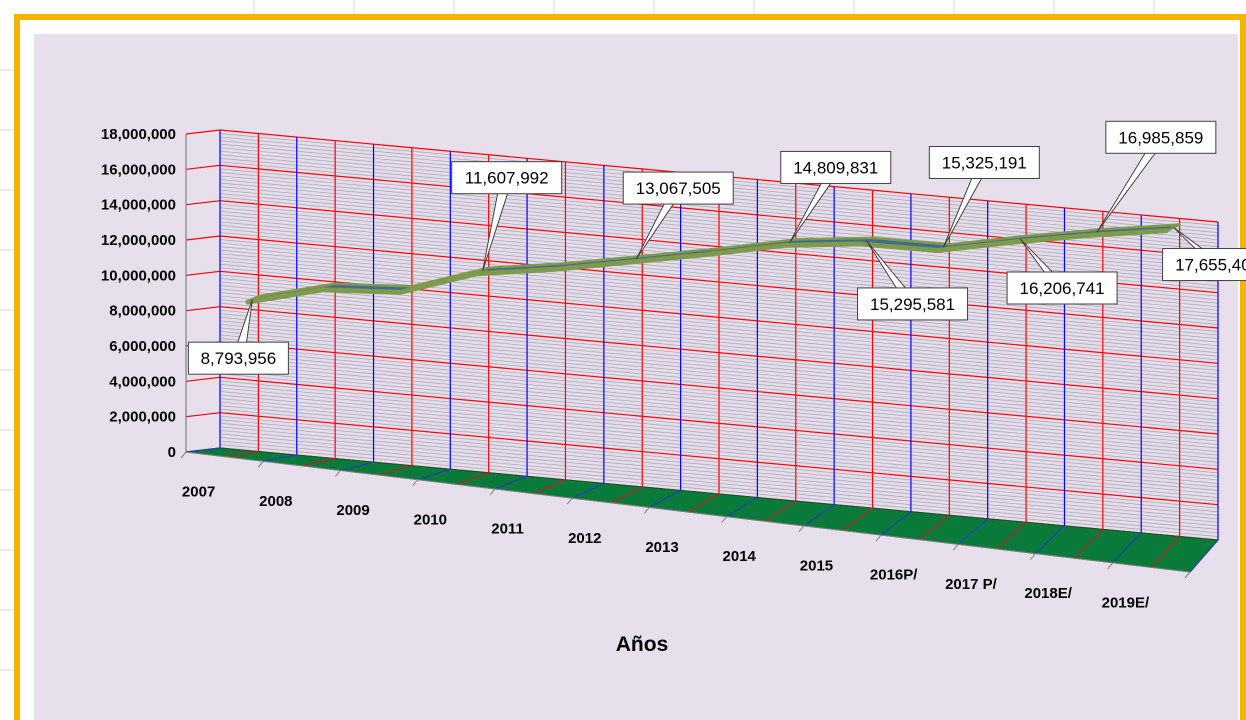 The image size is (1246, 720). What do you see at coordinates (706, 266) in the screenshot?
I see `series-line` at bounding box center [706, 266].